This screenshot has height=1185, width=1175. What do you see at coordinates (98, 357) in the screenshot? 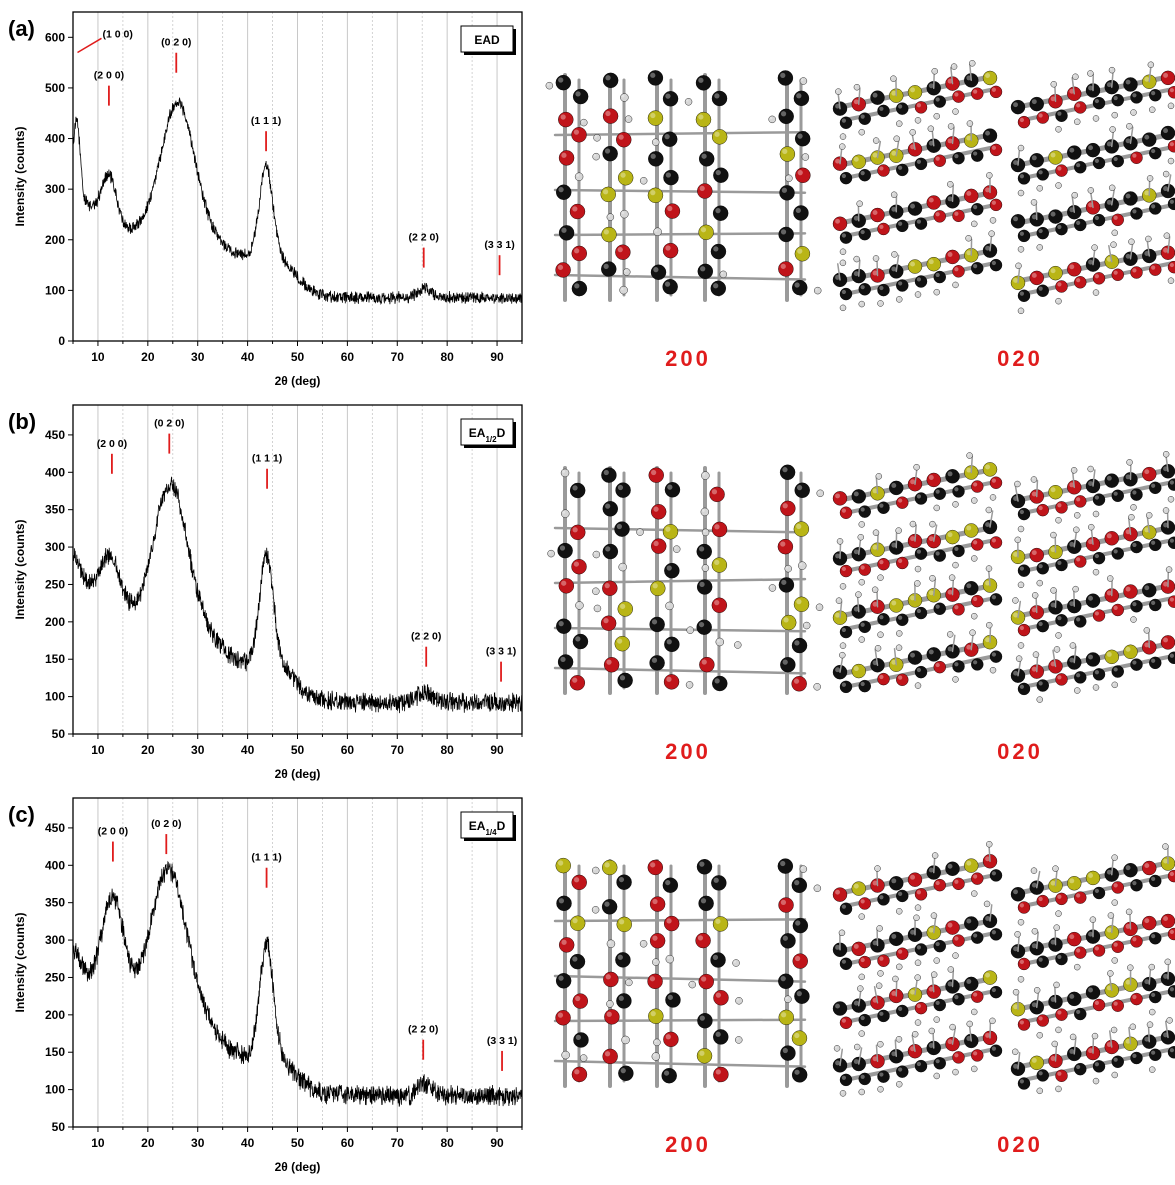
I see `x-tick-label: 10` at bounding box center [98, 357].